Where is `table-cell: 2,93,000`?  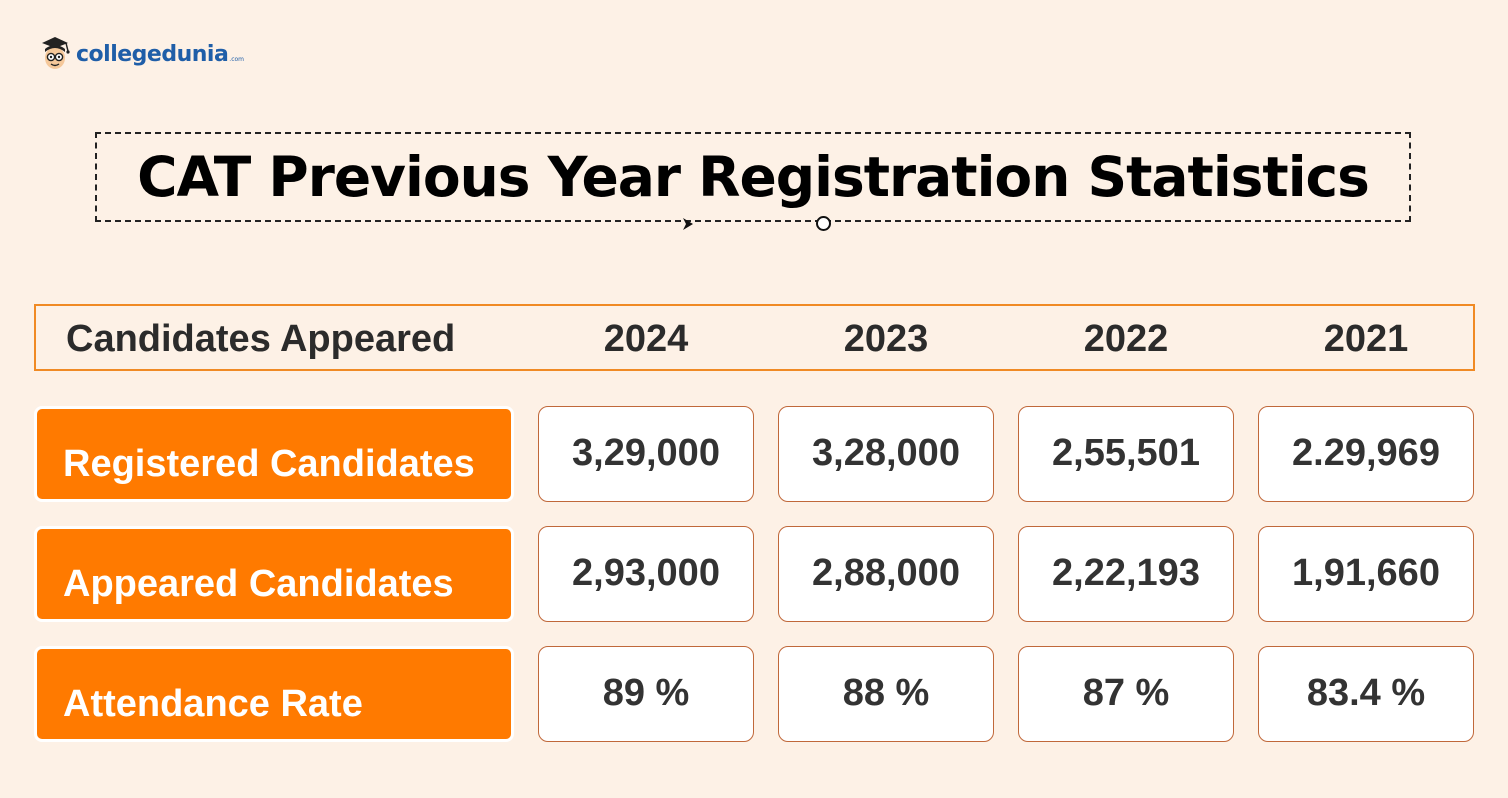 table-cell: 2,93,000 is located at coordinates (646, 574).